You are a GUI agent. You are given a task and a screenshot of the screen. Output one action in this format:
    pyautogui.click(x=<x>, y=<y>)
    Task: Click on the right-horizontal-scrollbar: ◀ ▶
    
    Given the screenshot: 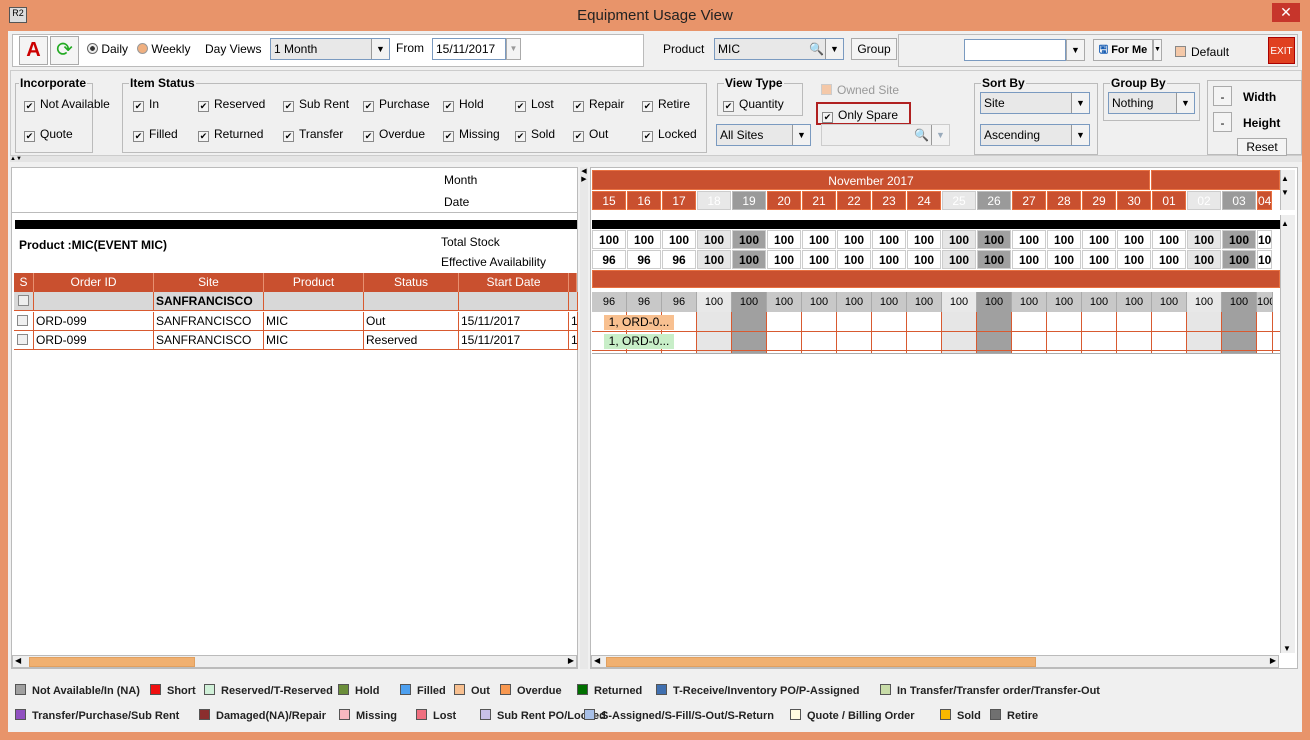 What is the action you would take?
    pyautogui.click(x=935, y=661)
    